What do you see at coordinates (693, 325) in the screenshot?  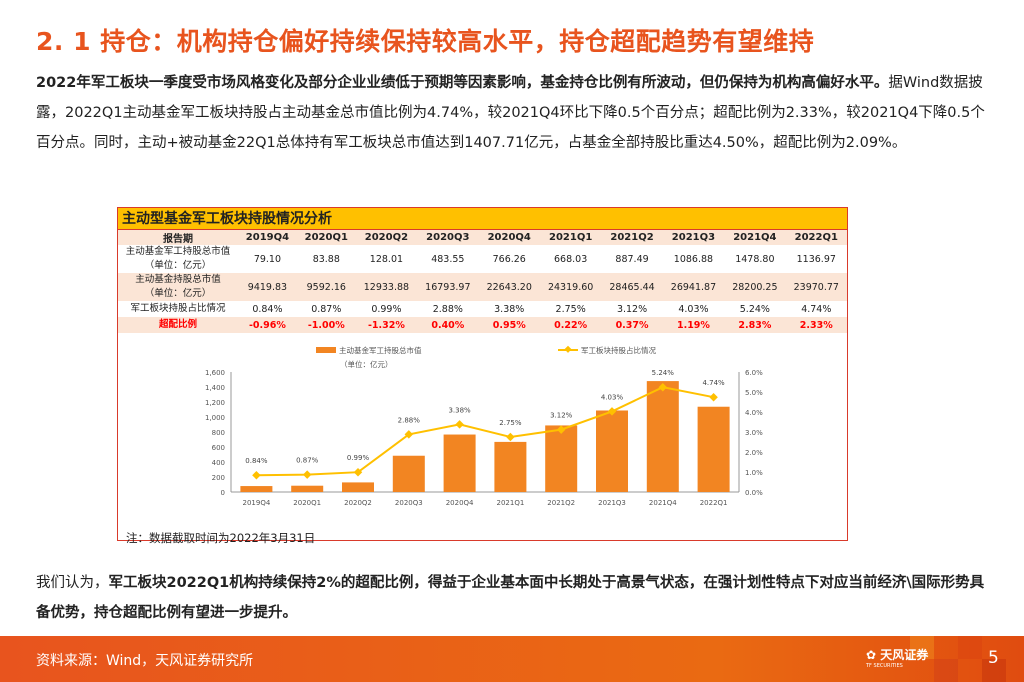 I see `table-cell: 1.19%` at bounding box center [693, 325].